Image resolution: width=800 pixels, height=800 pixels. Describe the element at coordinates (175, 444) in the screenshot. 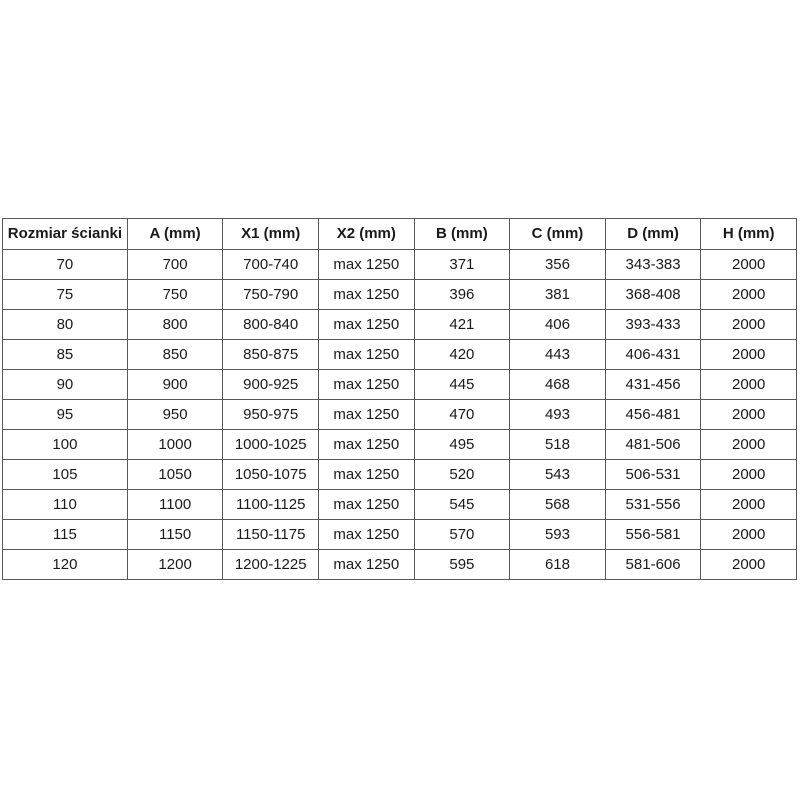

I see `table-cell: 1000` at that location.